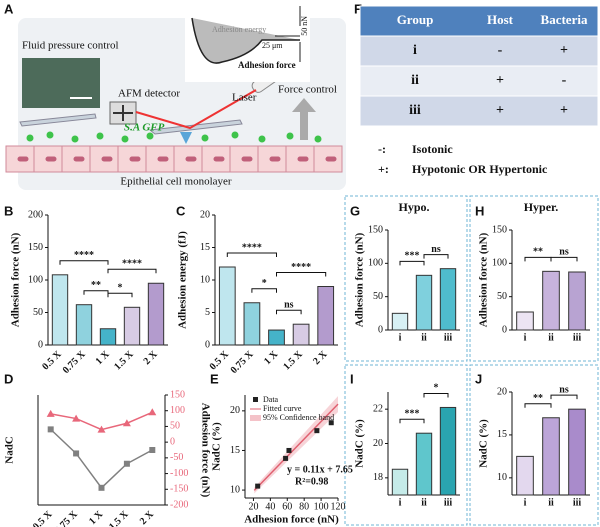  I want to click on significance-label: ***, so click(412, 256).